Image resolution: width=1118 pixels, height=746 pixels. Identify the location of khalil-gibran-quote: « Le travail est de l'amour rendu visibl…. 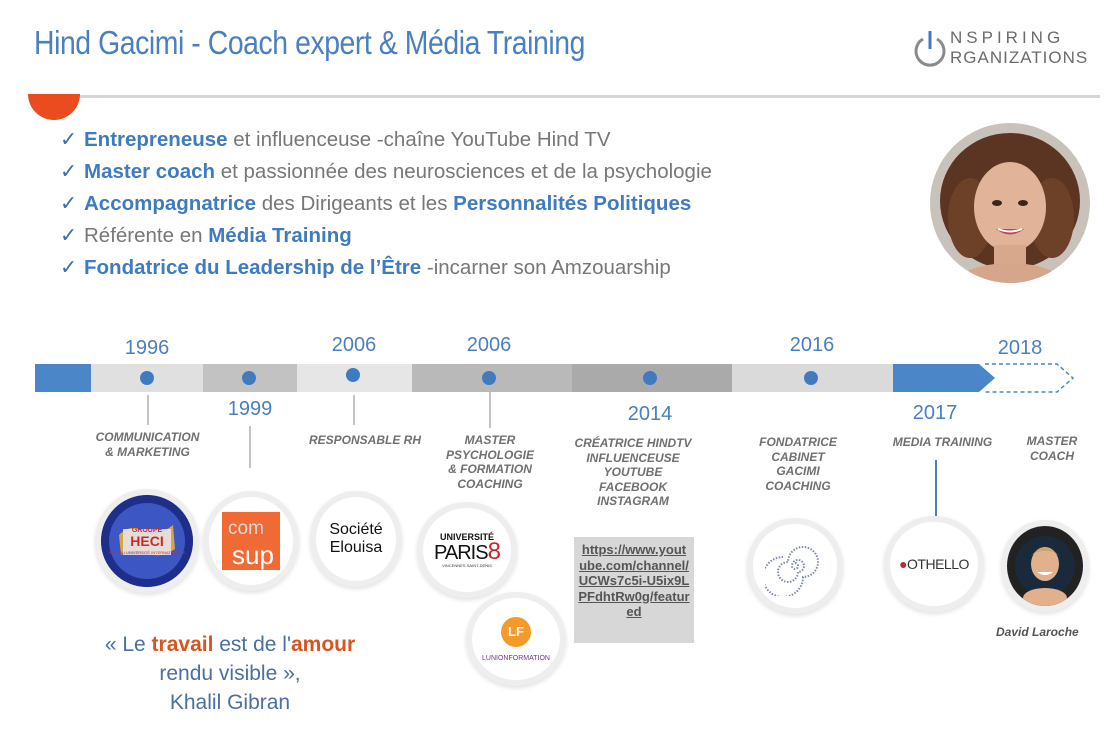
(230, 673).